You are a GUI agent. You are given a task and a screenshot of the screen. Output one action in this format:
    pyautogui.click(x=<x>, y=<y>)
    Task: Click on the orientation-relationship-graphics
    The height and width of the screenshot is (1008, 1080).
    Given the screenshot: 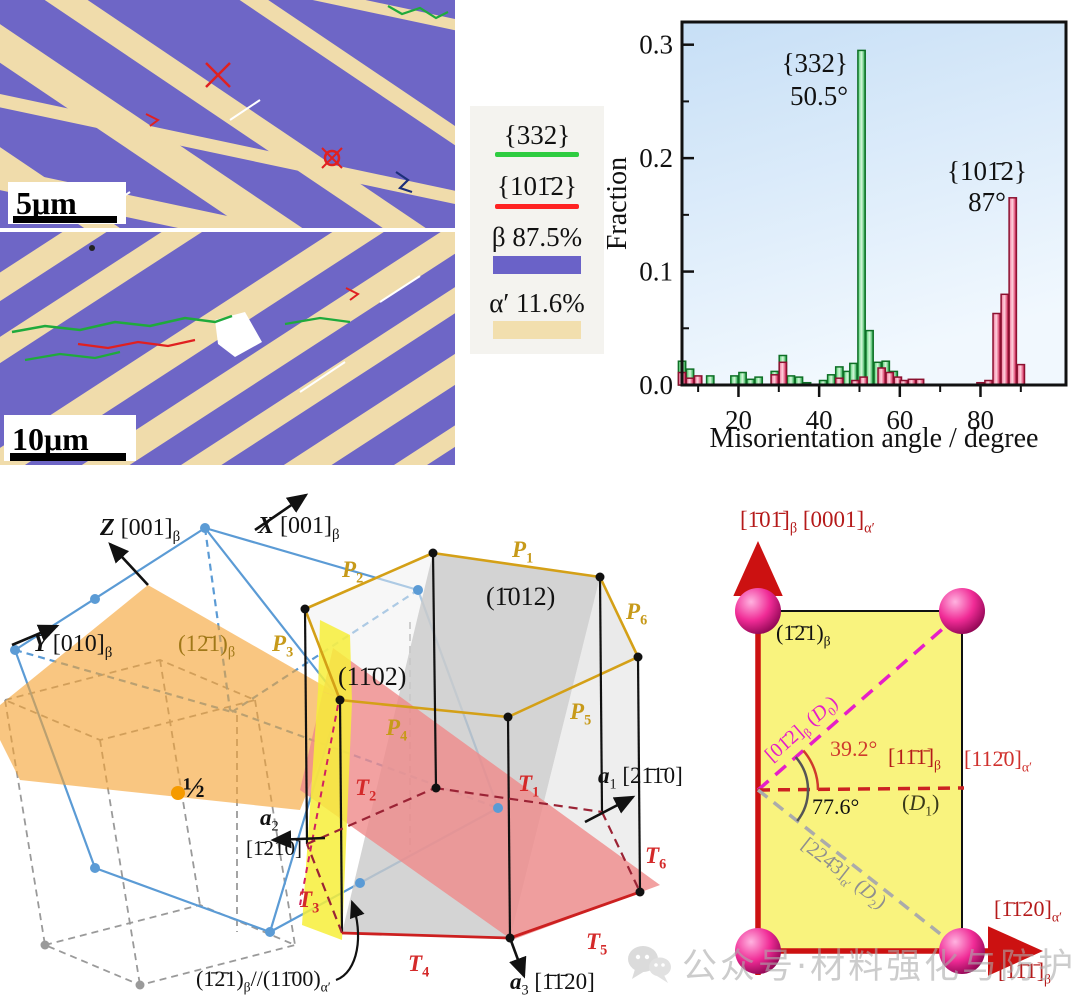 What is the action you would take?
    pyautogui.click(x=888, y=758)
    